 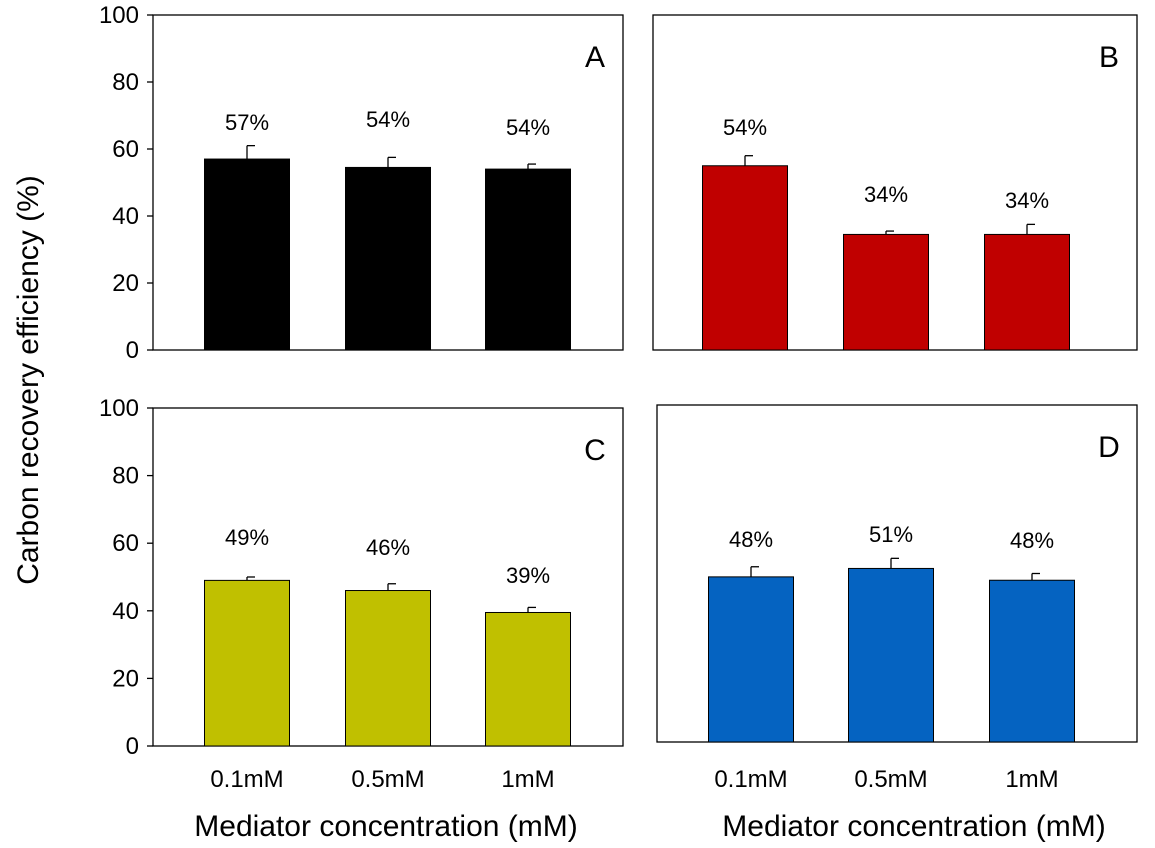 What do you see at coordinates (1109, 57) in the screenshot?
I see `panel-label: B` at bounding box center [1109, 57].